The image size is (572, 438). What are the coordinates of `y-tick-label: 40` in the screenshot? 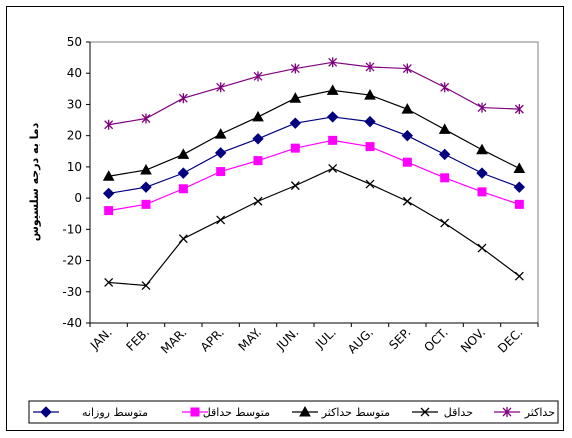 It's located at (74, 73).